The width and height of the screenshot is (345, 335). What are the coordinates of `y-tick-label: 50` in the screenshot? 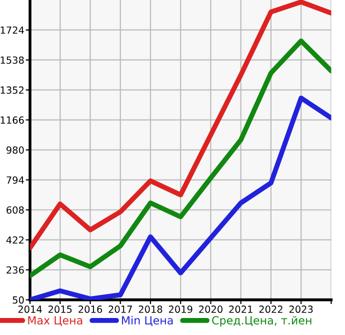 It's located at (18, 300).